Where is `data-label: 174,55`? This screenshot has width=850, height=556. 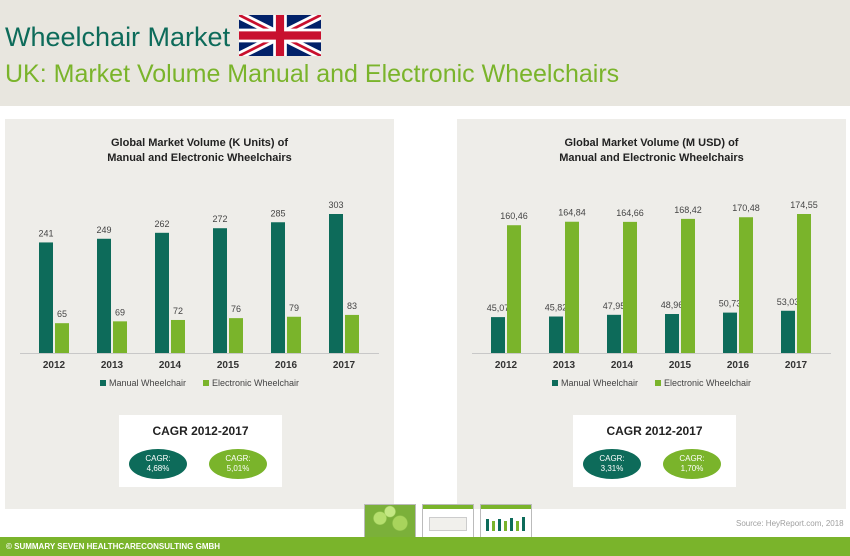
data-label: 174,55 is located at coordinates (804, 205).